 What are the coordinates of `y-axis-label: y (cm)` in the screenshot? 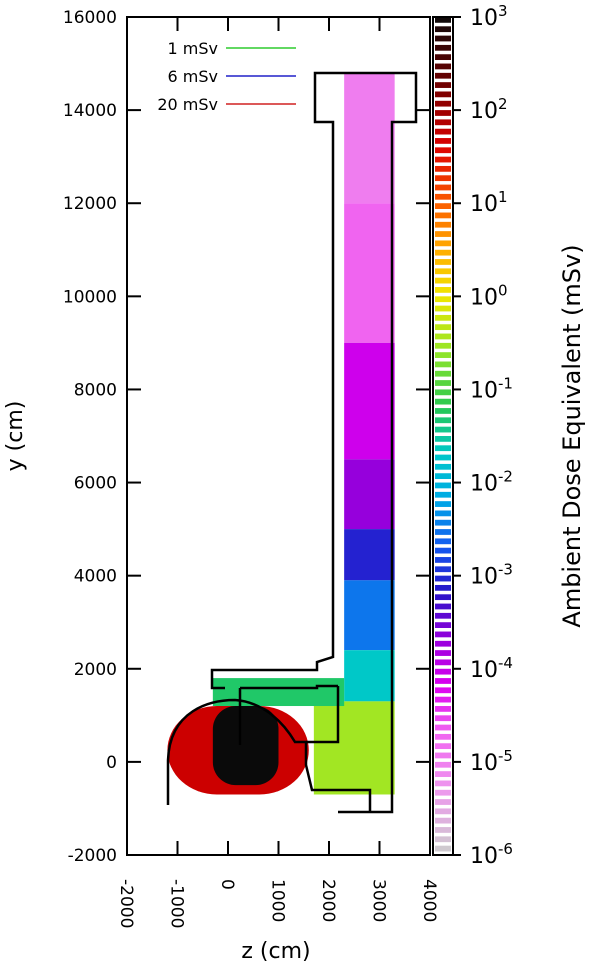 It's located at (15, 436).